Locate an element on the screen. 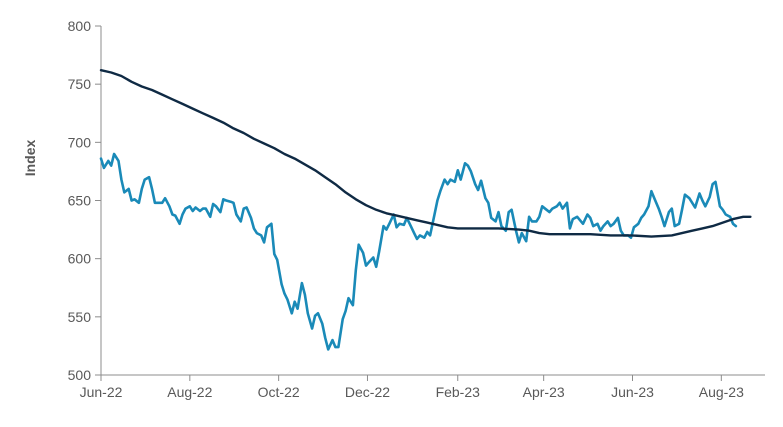 The image size is (783, 427). x-tick-label: Apr-23 is located at coordinates (544, 392).